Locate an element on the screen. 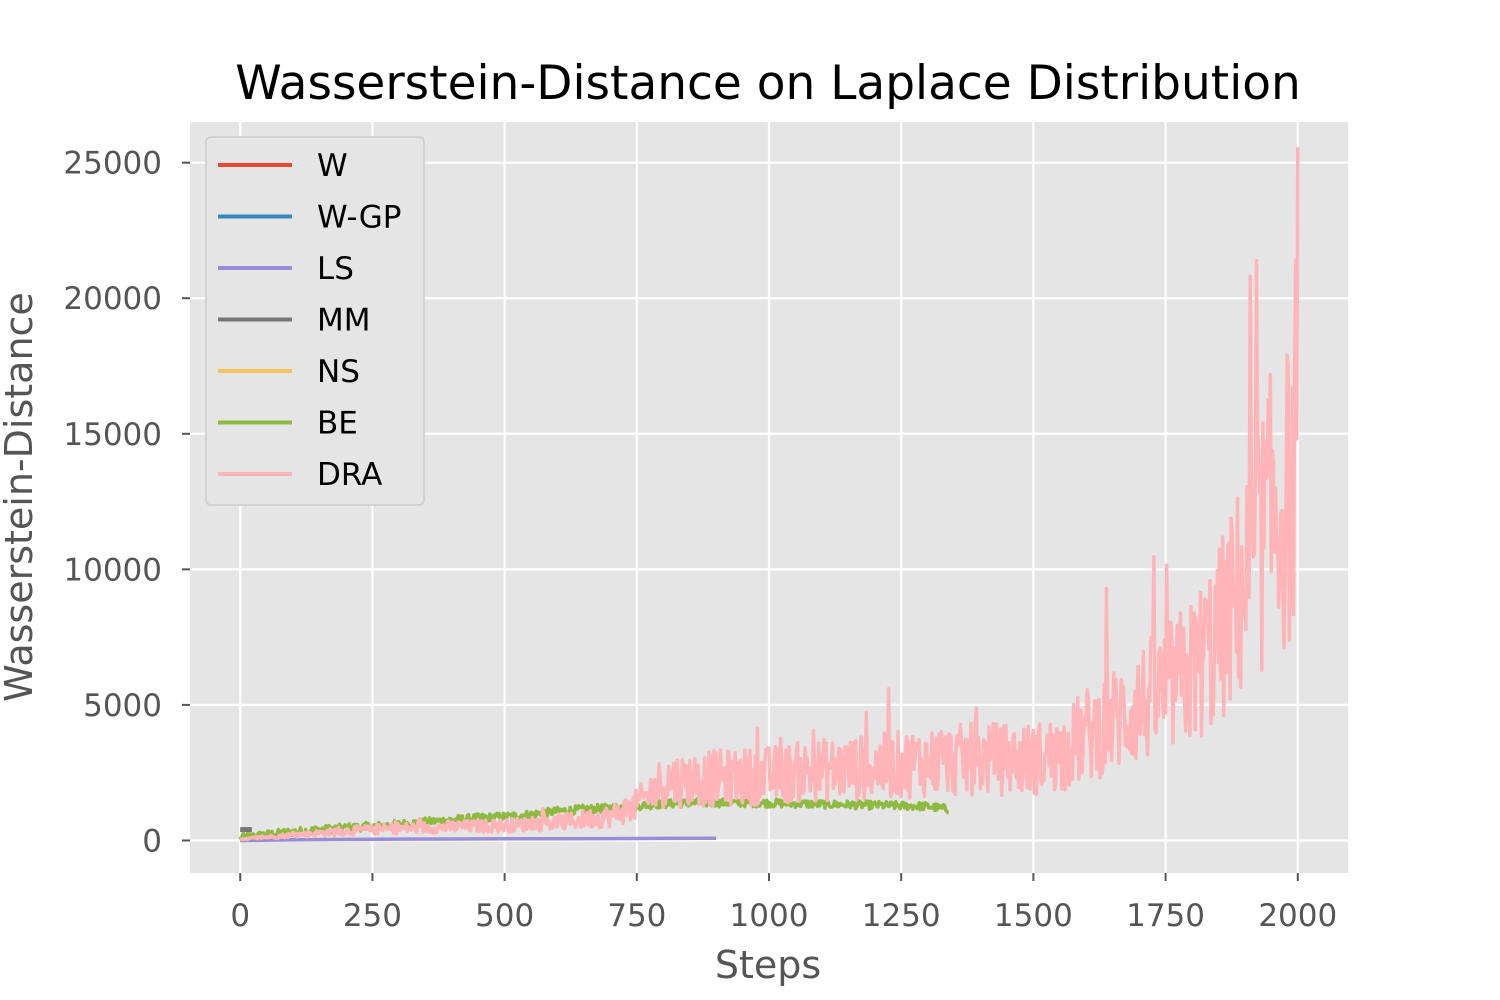 The height and width of the screenshot is (1000, 1500). y-tick-label: 15000 is located at coordinates (112, 435).